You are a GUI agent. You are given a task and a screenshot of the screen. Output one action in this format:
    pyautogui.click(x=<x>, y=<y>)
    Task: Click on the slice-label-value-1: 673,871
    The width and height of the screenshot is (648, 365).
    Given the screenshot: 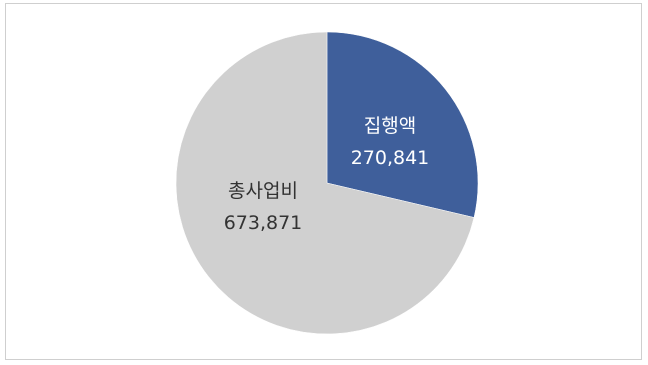 What is the action you would take?
    pyautogui.click(x=263, y=223)
    